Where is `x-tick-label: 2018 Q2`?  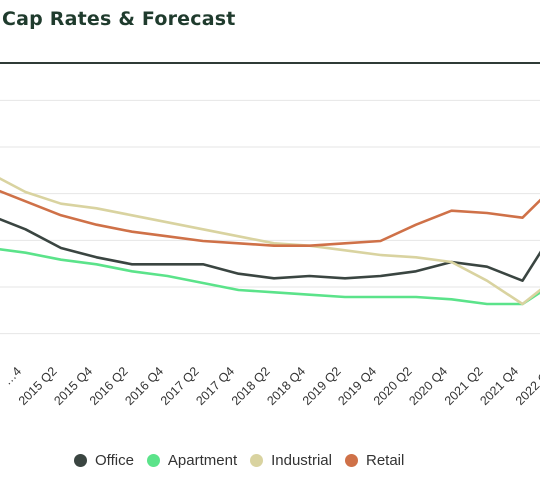 x-tick-label: 2018 Q2 is located at coordinates (251, 386).